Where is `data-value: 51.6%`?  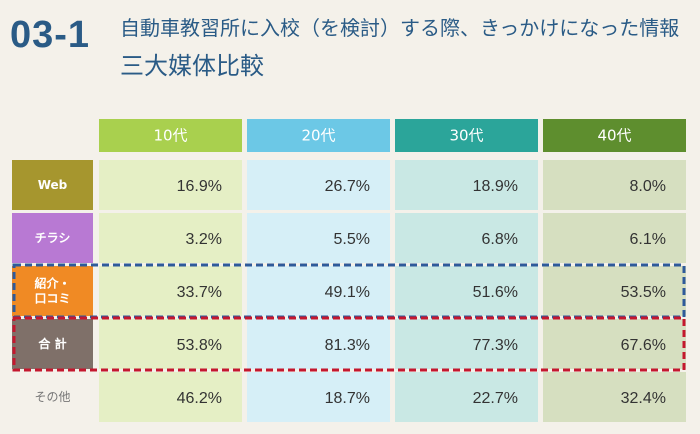
data-value: 51.6% is located at coordinates (495, 292).